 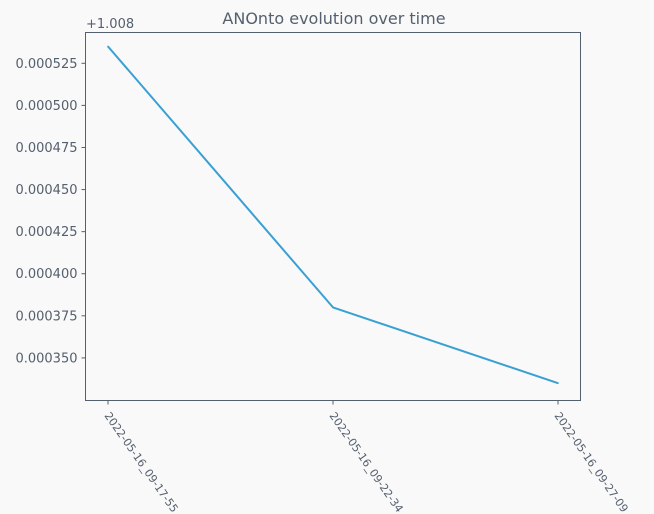 I want to click on y-tick-label: 0.000375, so click(x=46, y=316).